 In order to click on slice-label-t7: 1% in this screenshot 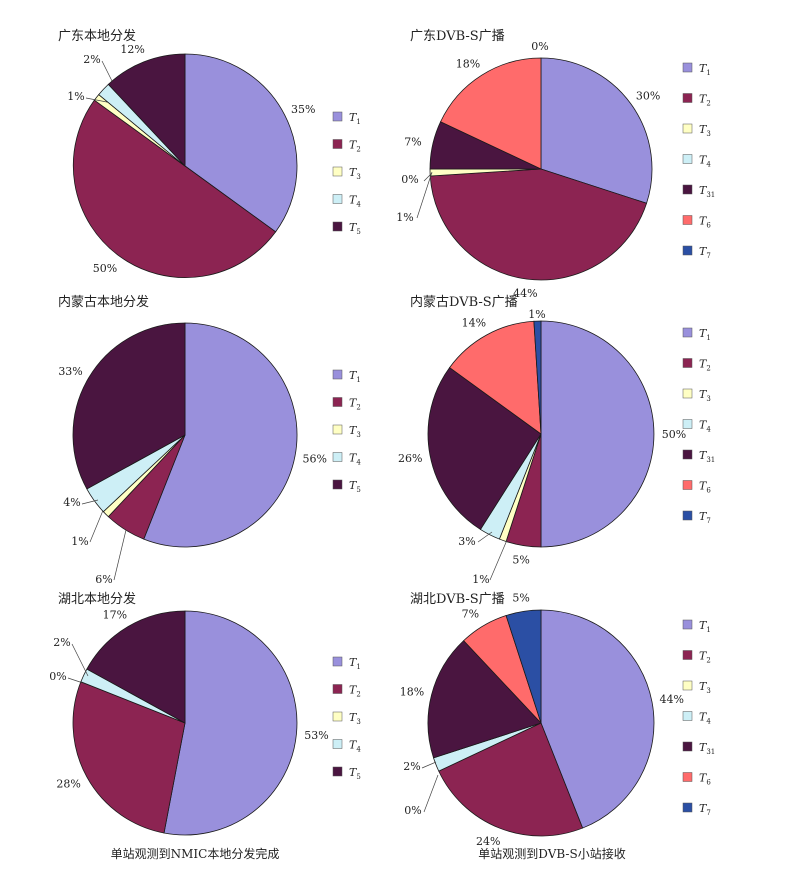, I will do `click(536, 314)`.